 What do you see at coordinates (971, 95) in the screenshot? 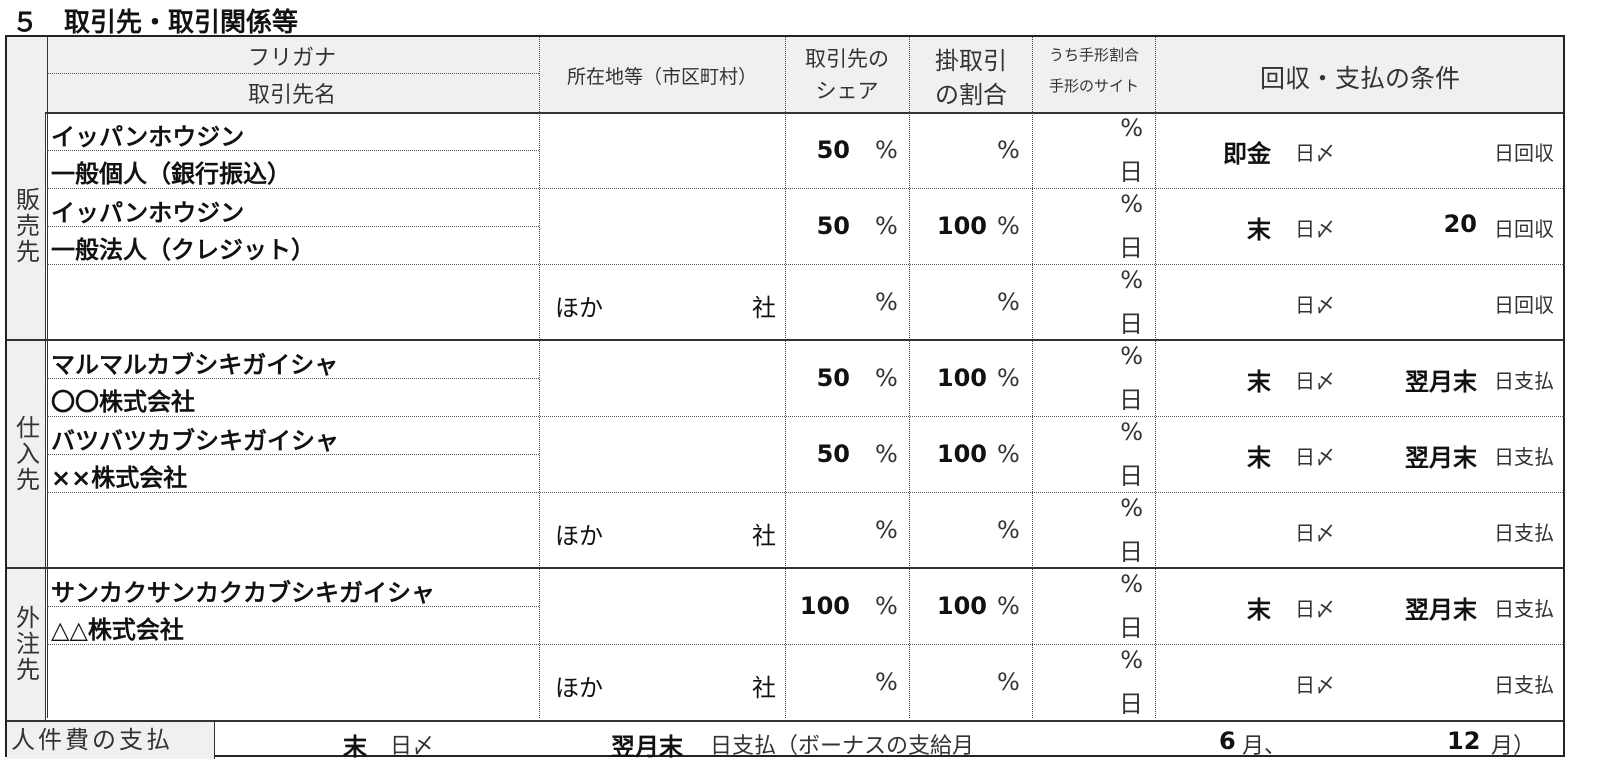
I see `header-credit-2: の割合` at bounding box center [971, 95].